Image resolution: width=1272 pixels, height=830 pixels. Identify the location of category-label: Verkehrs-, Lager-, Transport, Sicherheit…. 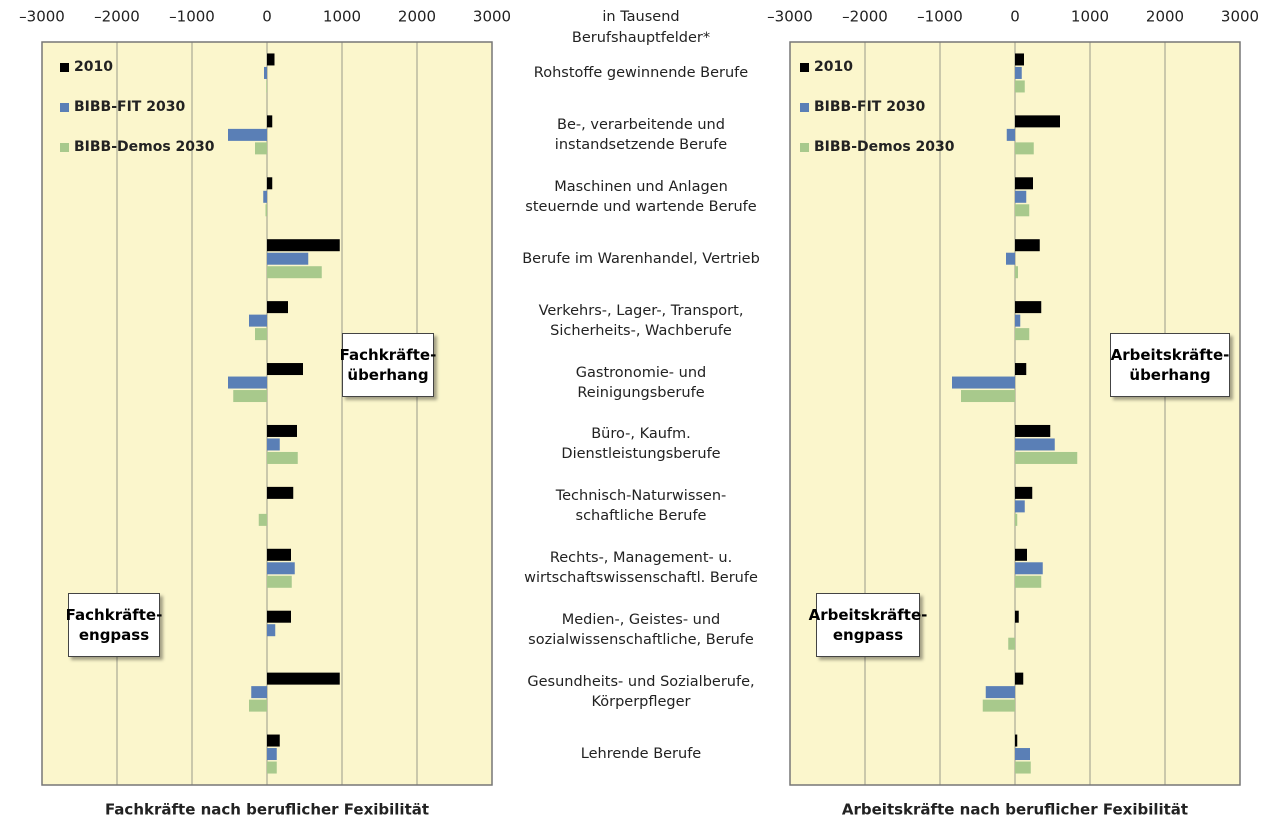
(641, 320).